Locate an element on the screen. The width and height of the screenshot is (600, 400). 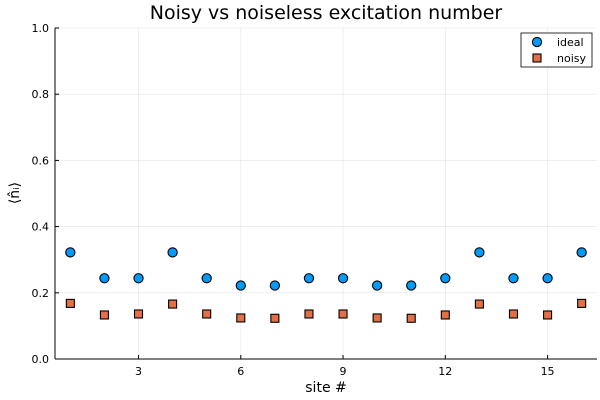
y-axis-label: ⟨n̂ᵢ⟩ is located at coordinates (15, 193).